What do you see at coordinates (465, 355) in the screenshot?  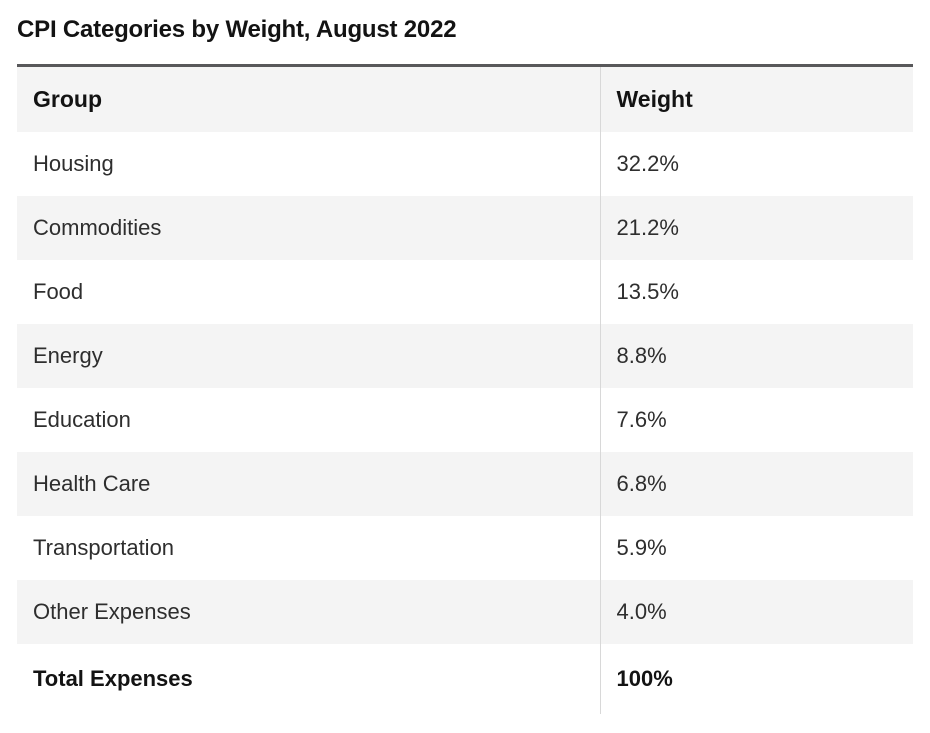 I see `table-row: Energy 8.8%` at bounding box center [465, 355].